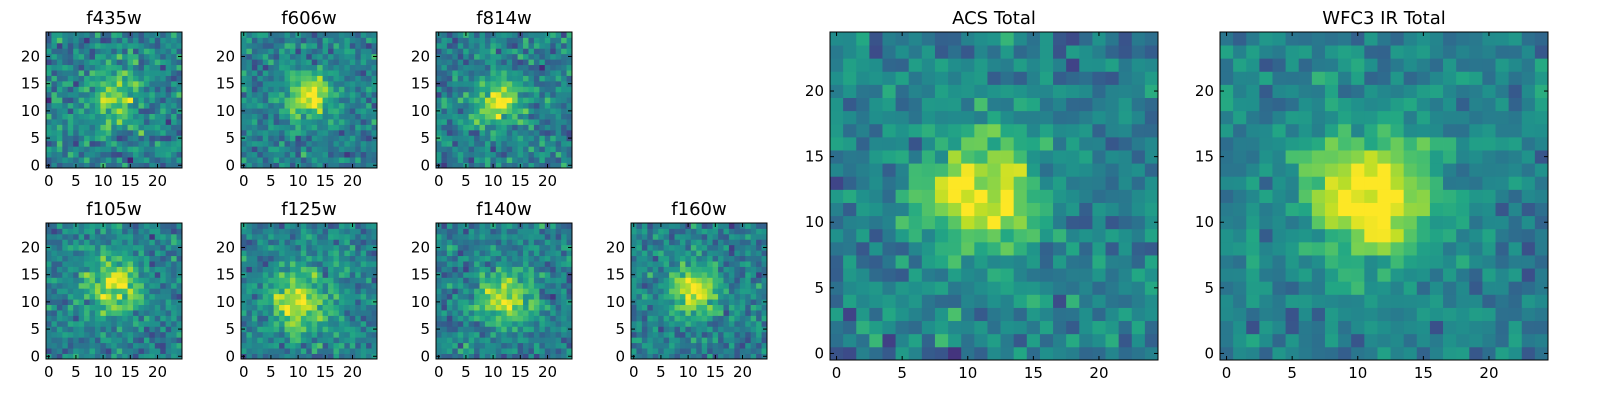 The height and width of the screenshot is (404, 1600). Describe the element at coordinates (30, 111) in the screenshot. I see `y-tick-label: 10` at that location.